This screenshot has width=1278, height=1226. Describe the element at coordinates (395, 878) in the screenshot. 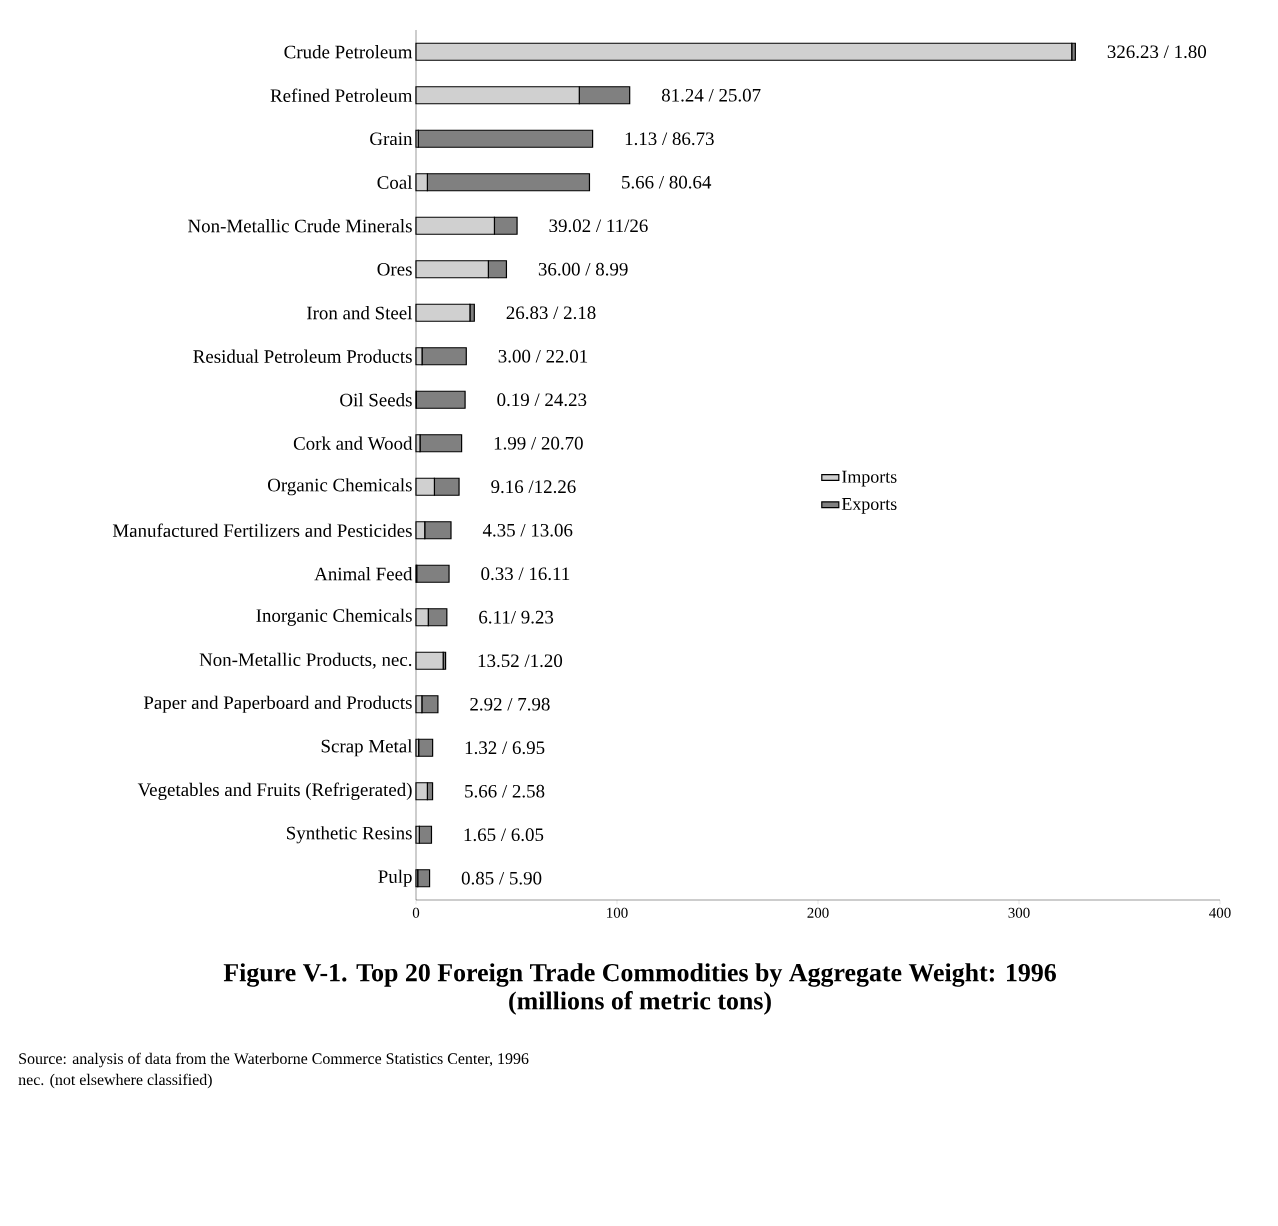

I see `y-tick-label: Pulp` at that location.